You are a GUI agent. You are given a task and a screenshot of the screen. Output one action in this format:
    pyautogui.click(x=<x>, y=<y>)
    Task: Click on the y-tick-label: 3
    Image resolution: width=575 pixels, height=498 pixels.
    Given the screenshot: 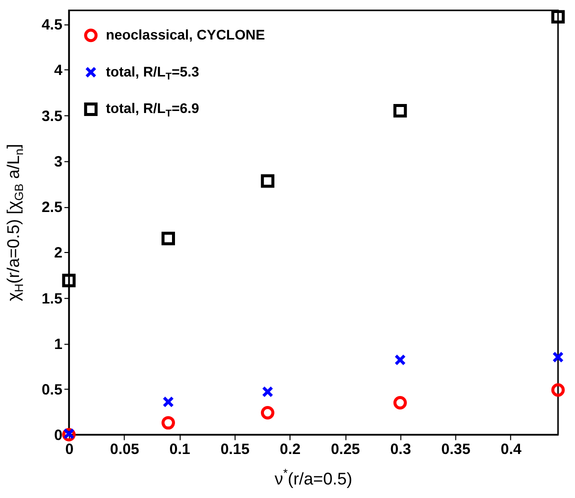 What is the action you would take?
    pyautogui.click(x=58, y=161)
    